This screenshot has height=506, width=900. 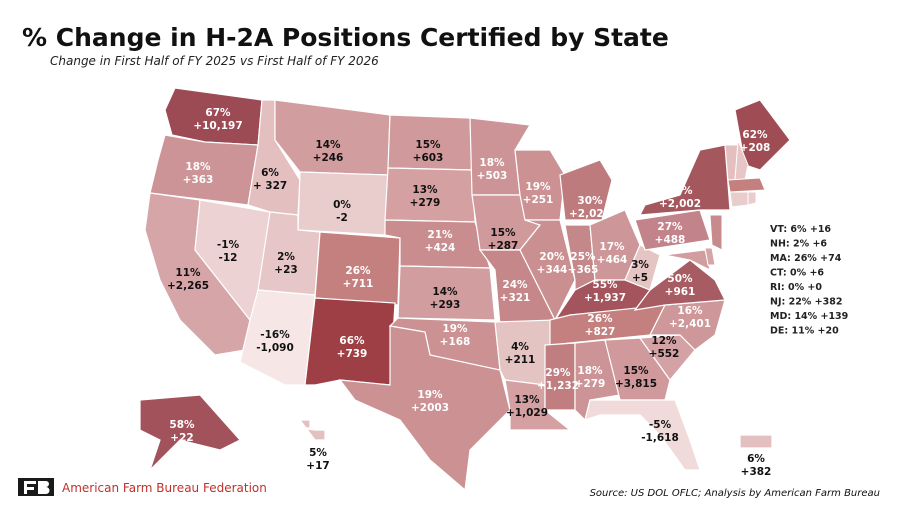 I want to click on state-change: +2,401, so click(x=690, y=324).